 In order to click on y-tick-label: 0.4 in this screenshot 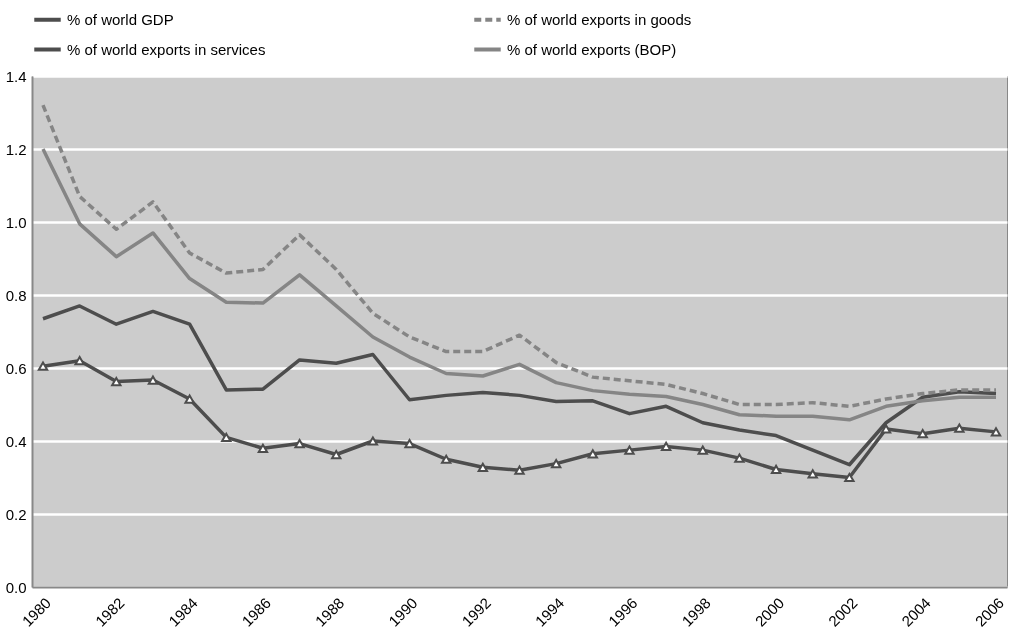, I will do `click(16, 441)`.